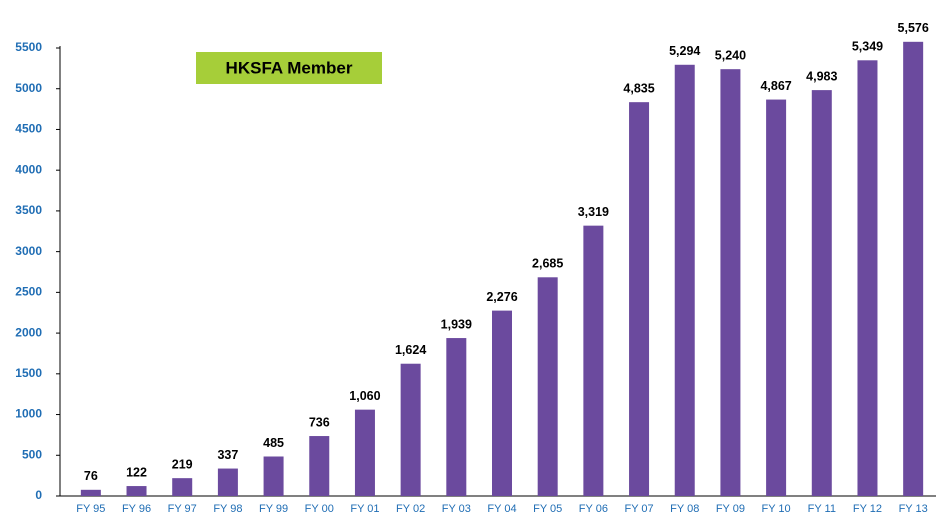 The image size is (947, 518). I want to click on x-tick-label: FY 13, so click(913, 509).